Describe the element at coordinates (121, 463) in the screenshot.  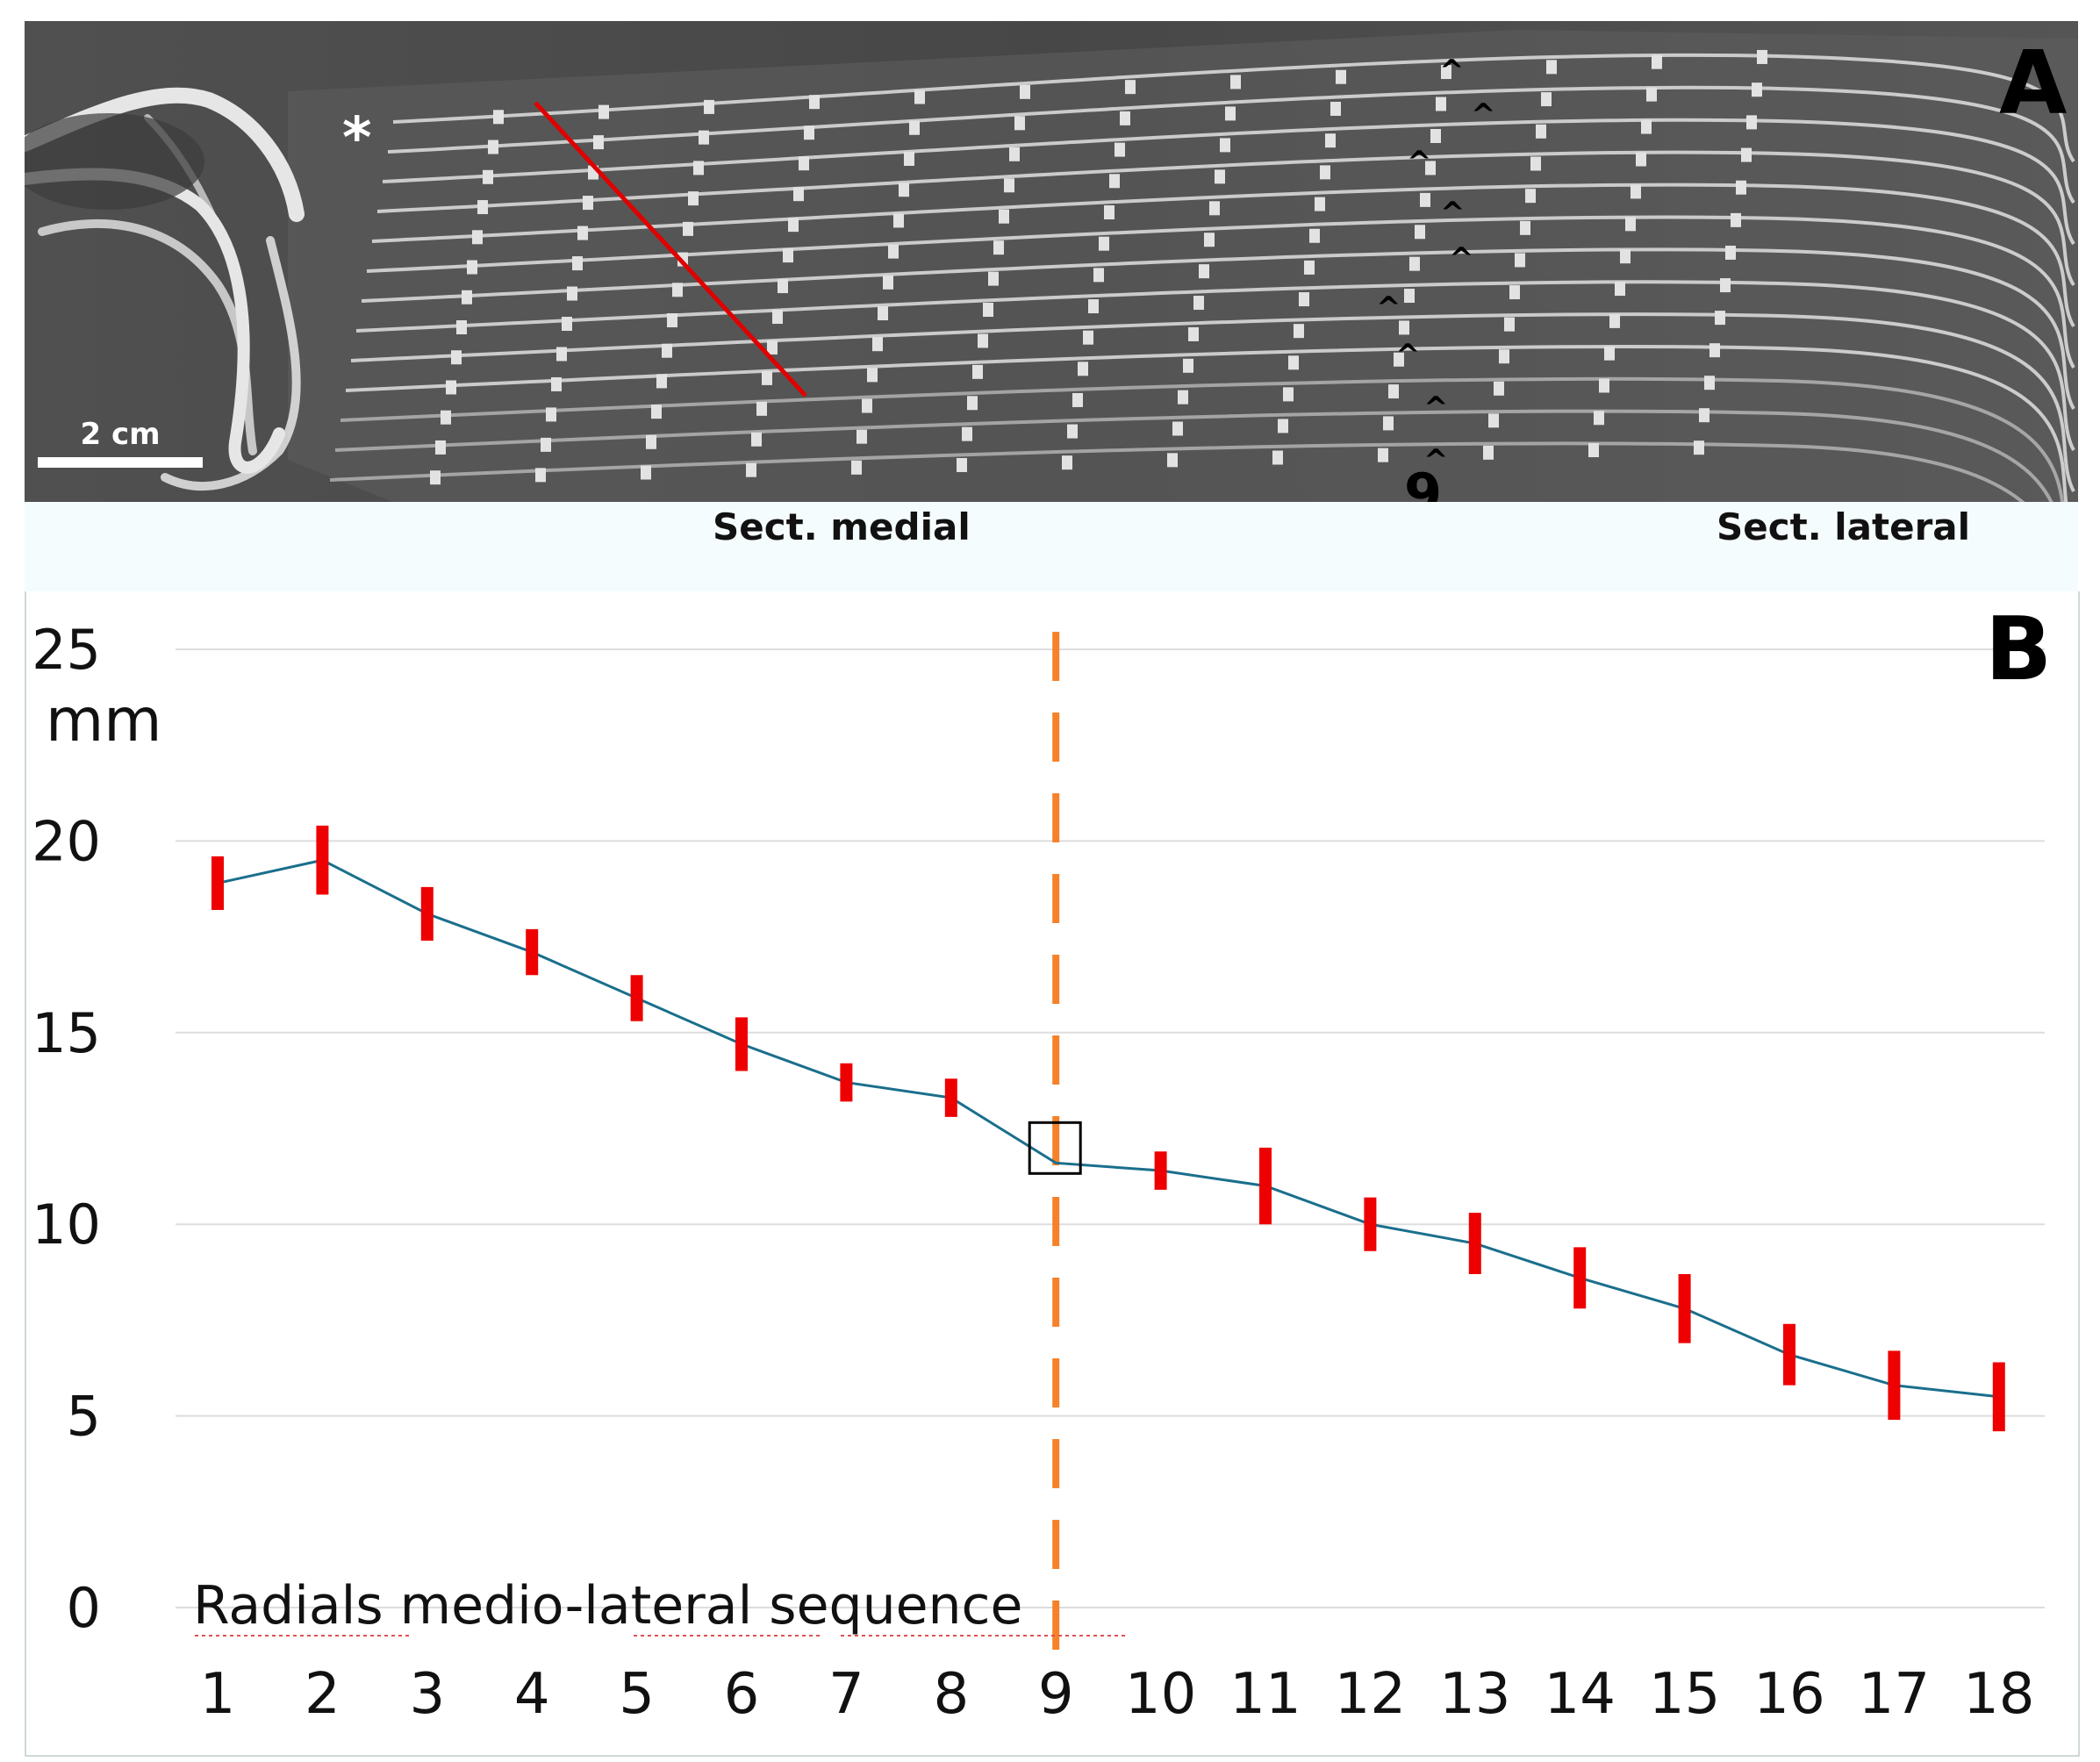
I see `scale-bar` at that location.